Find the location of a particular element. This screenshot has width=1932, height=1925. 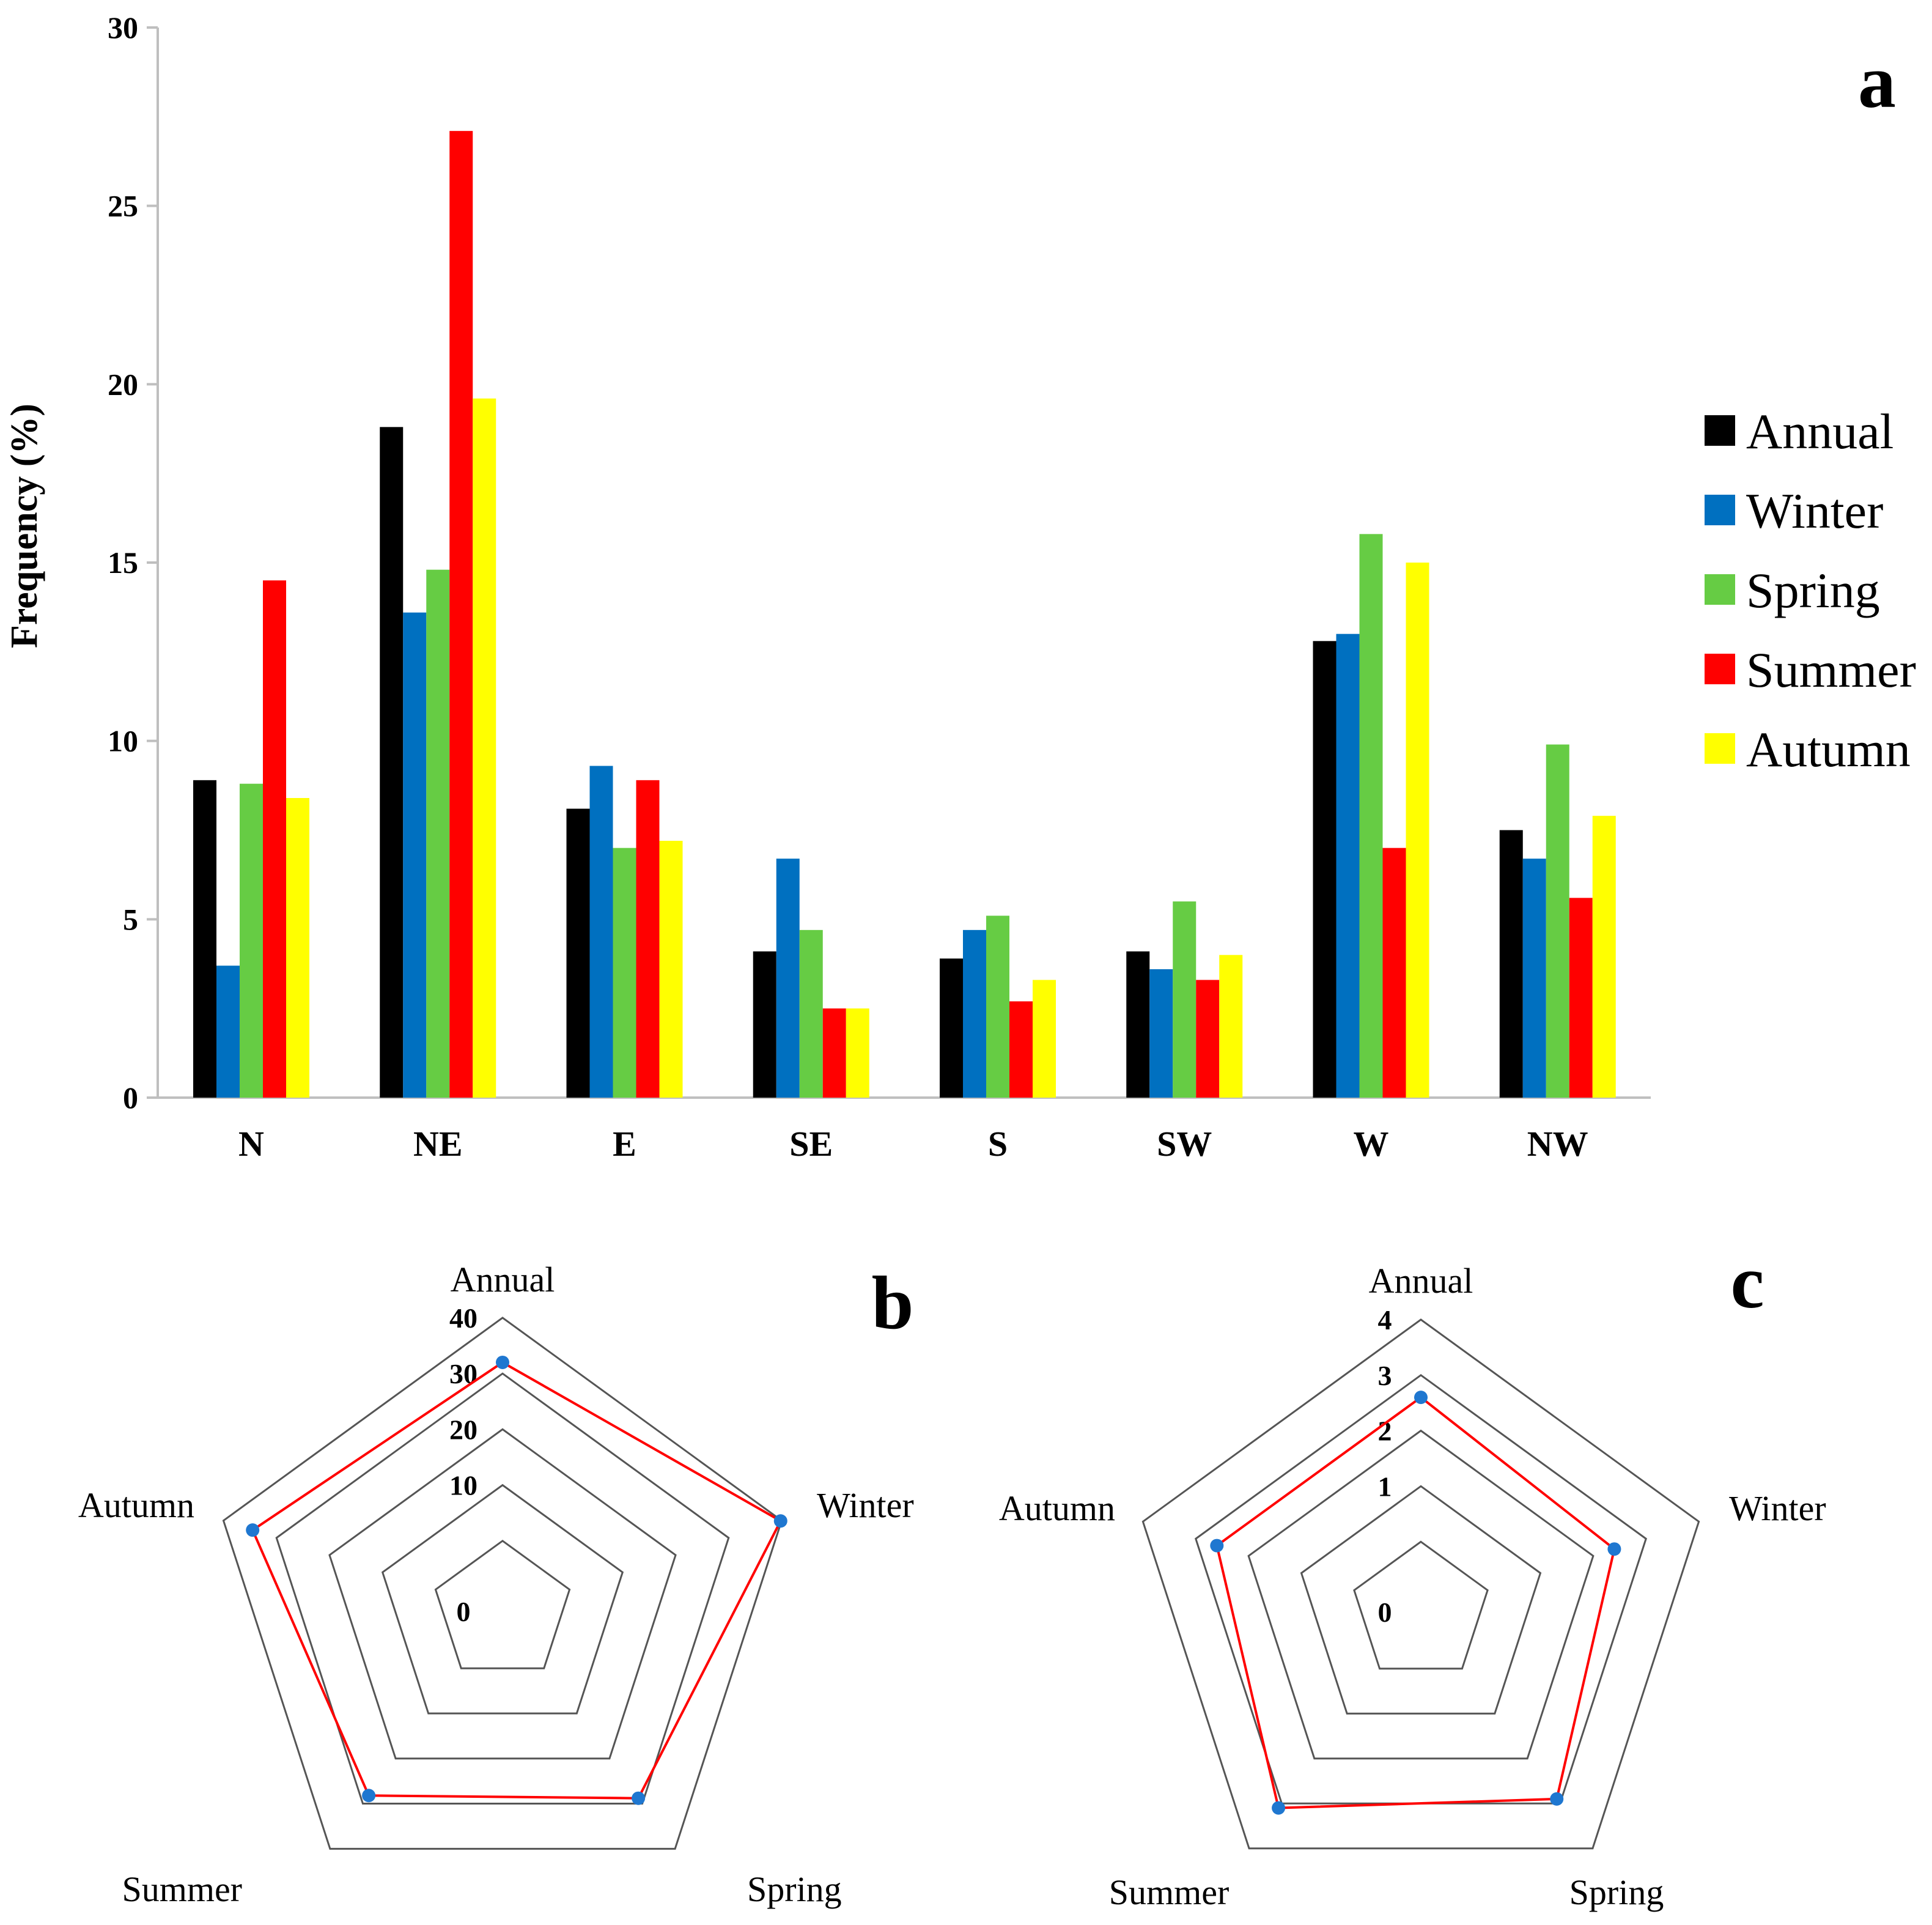

radar-point-annual is located at coordinates (502, 1362).